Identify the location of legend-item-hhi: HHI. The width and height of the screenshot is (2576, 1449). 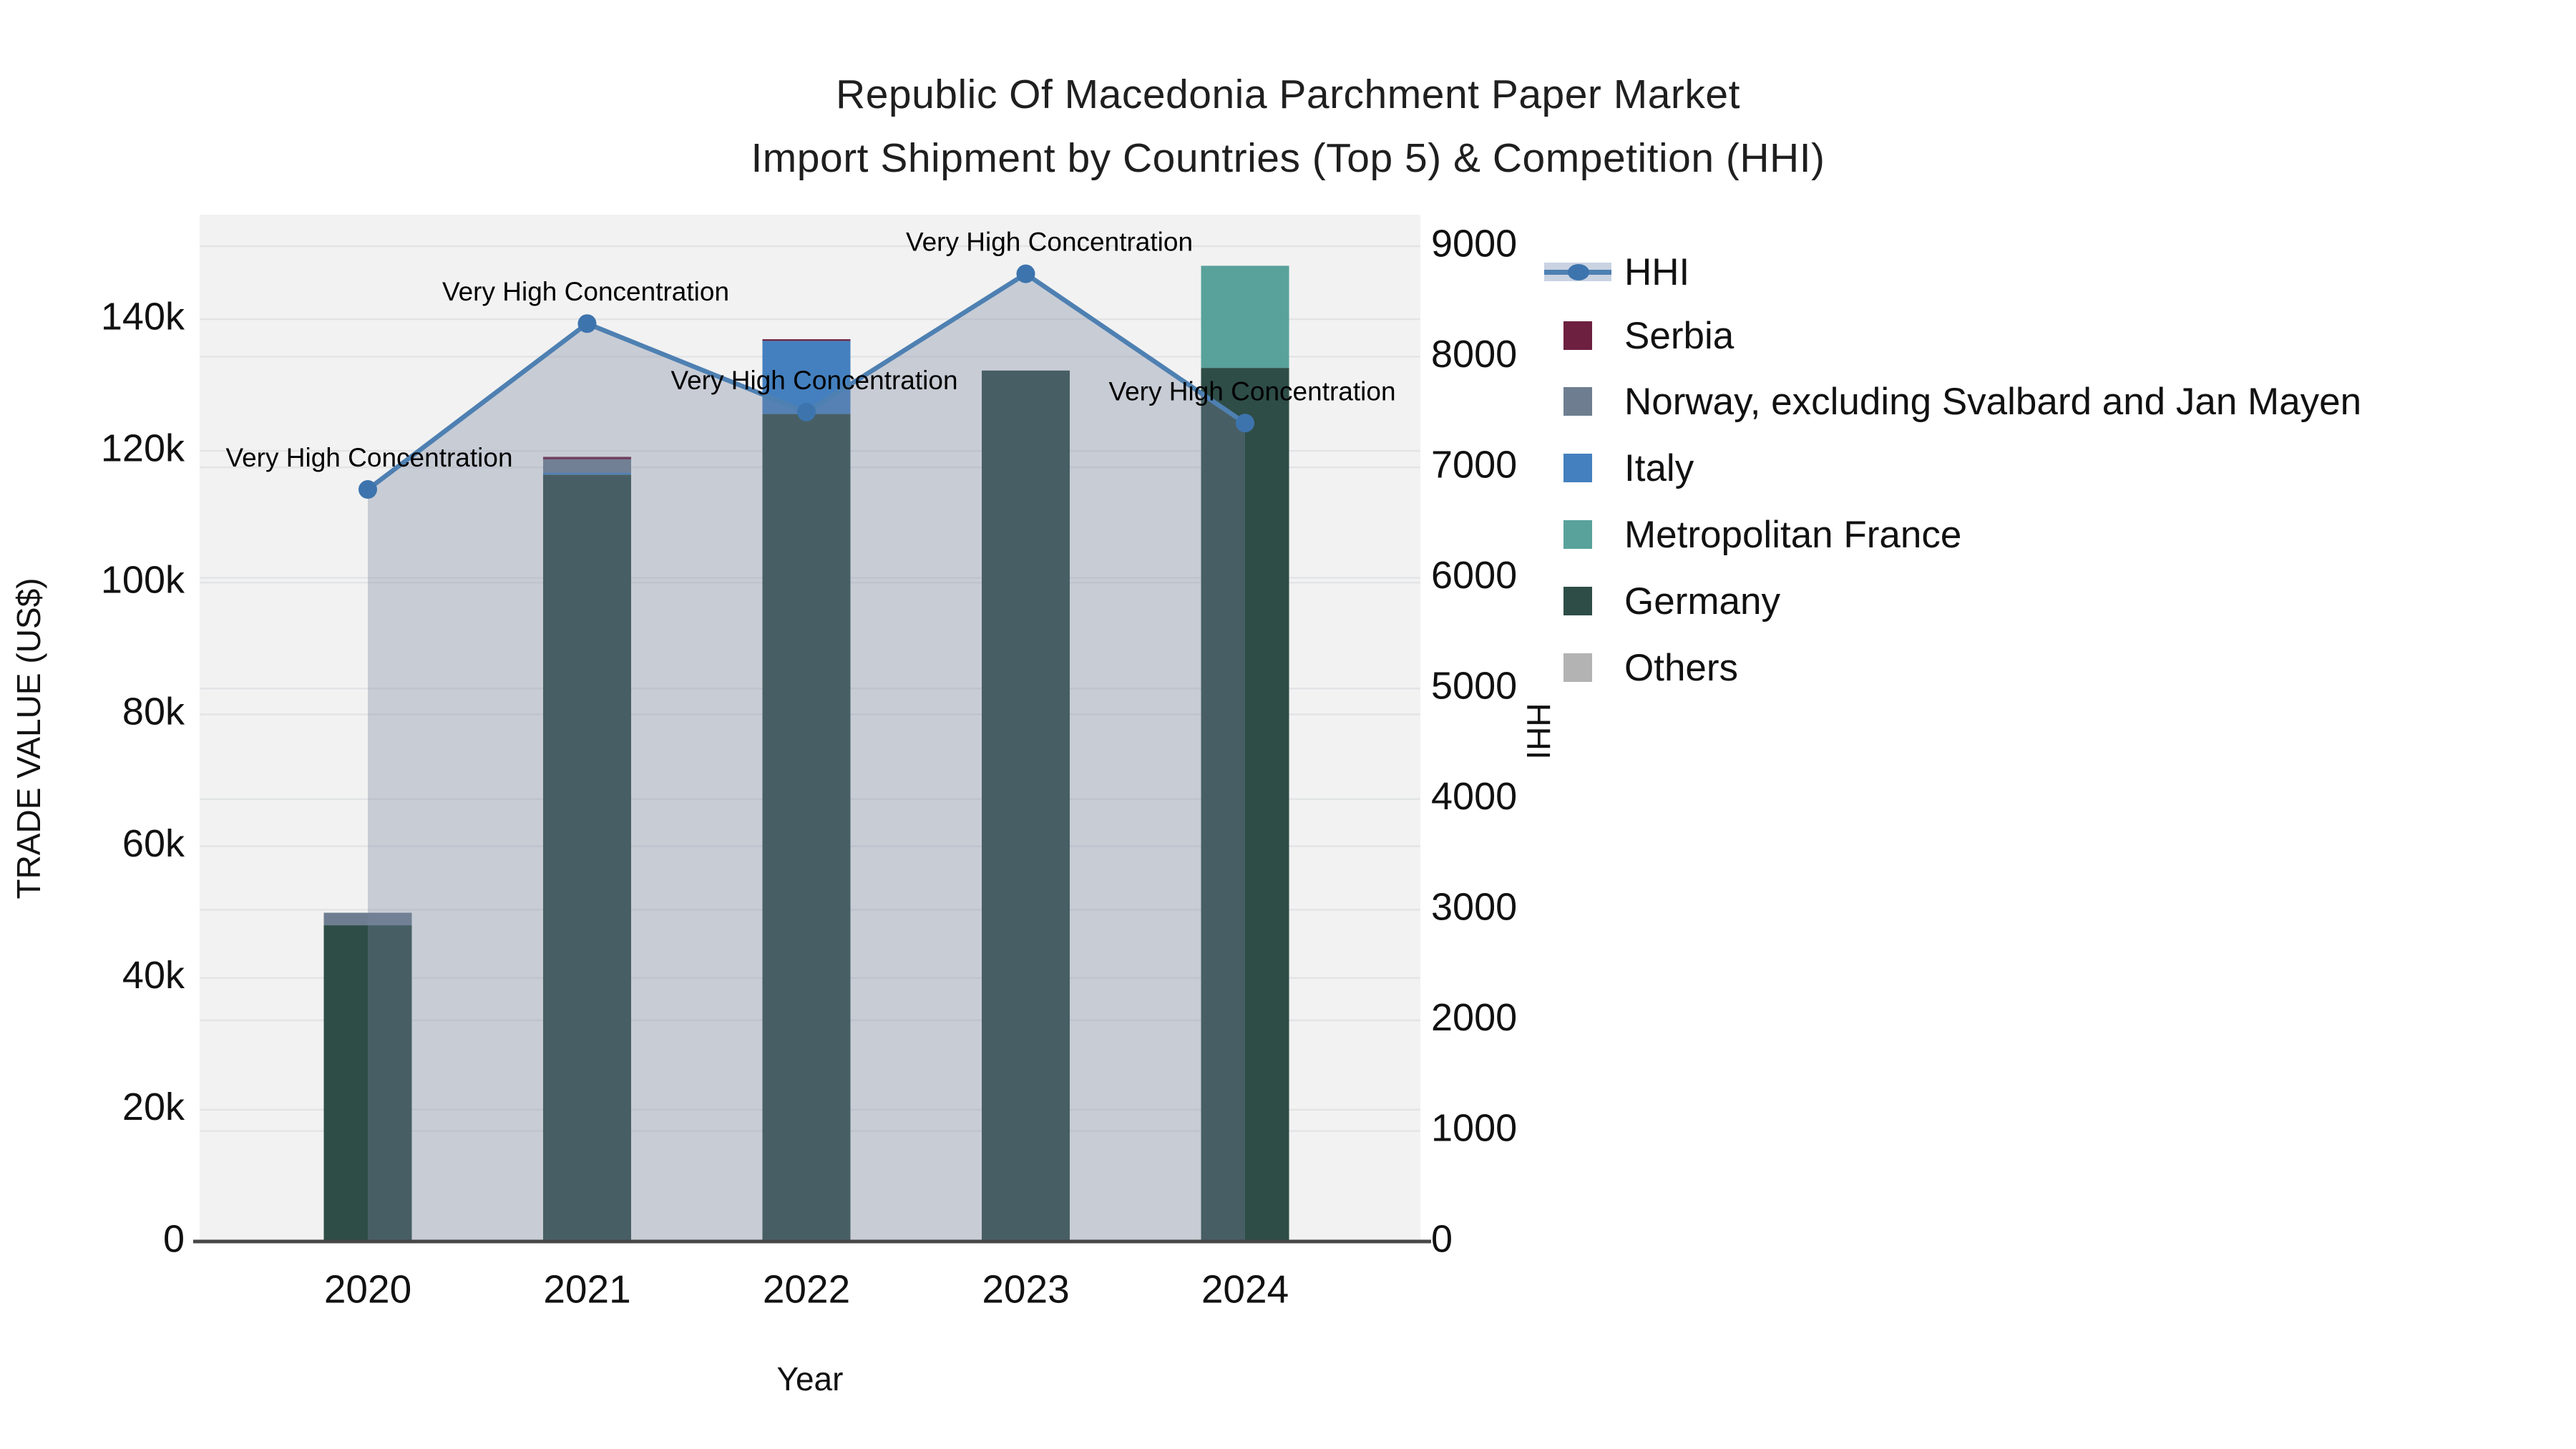
(2039, 271).